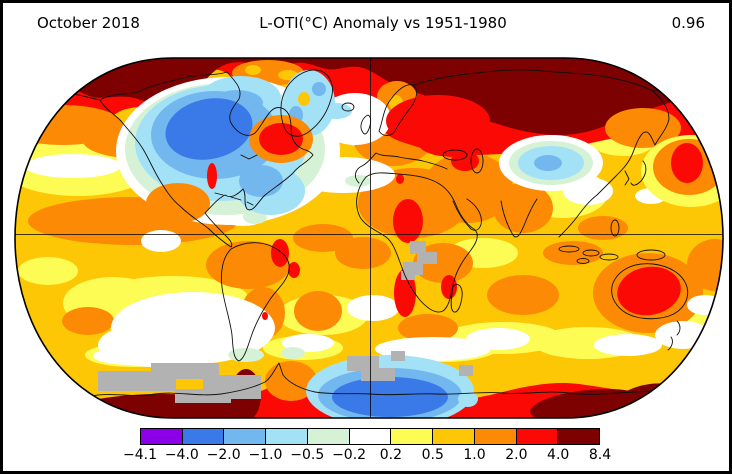 This screenshot has height=474, width=732. I want to click on colorbar-tick-label: 0.2, so click(391, 455).